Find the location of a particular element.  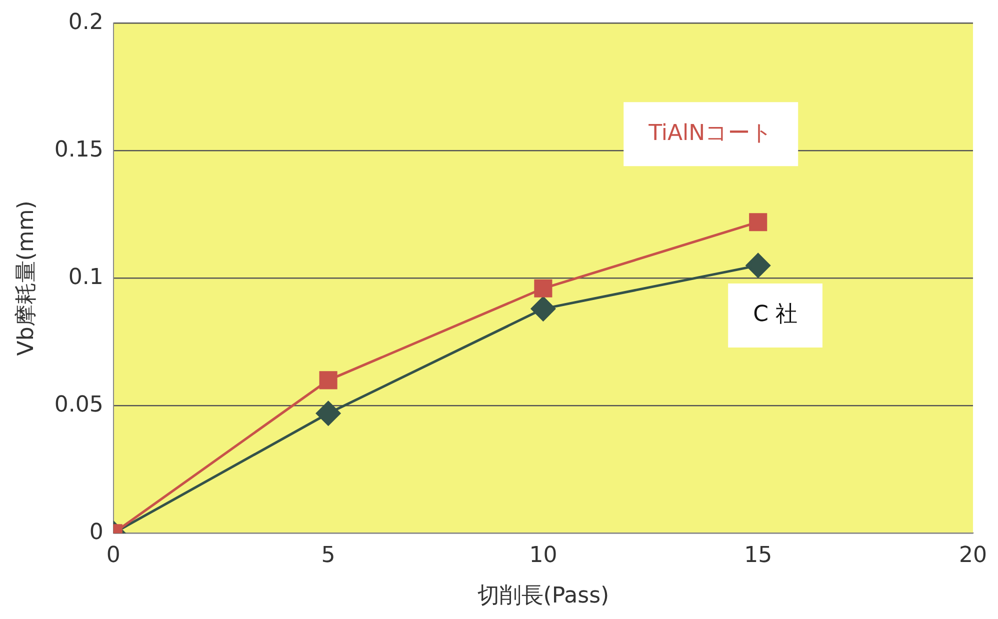

x-axis-title: 切削長(Pass) is located at coordinates (543, 596).